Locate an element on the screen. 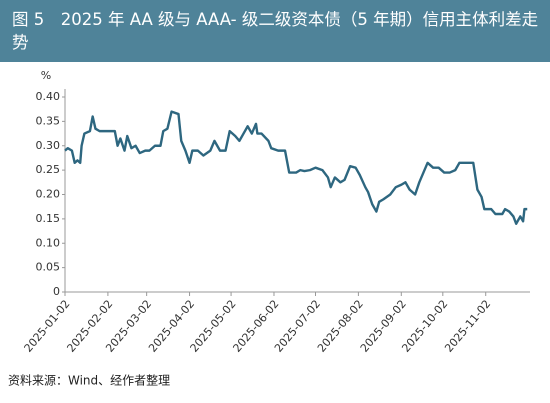 The width and height of the screenshot is (550, 403). y-tick-label: 0.20 is located at coordinates (48, 194).